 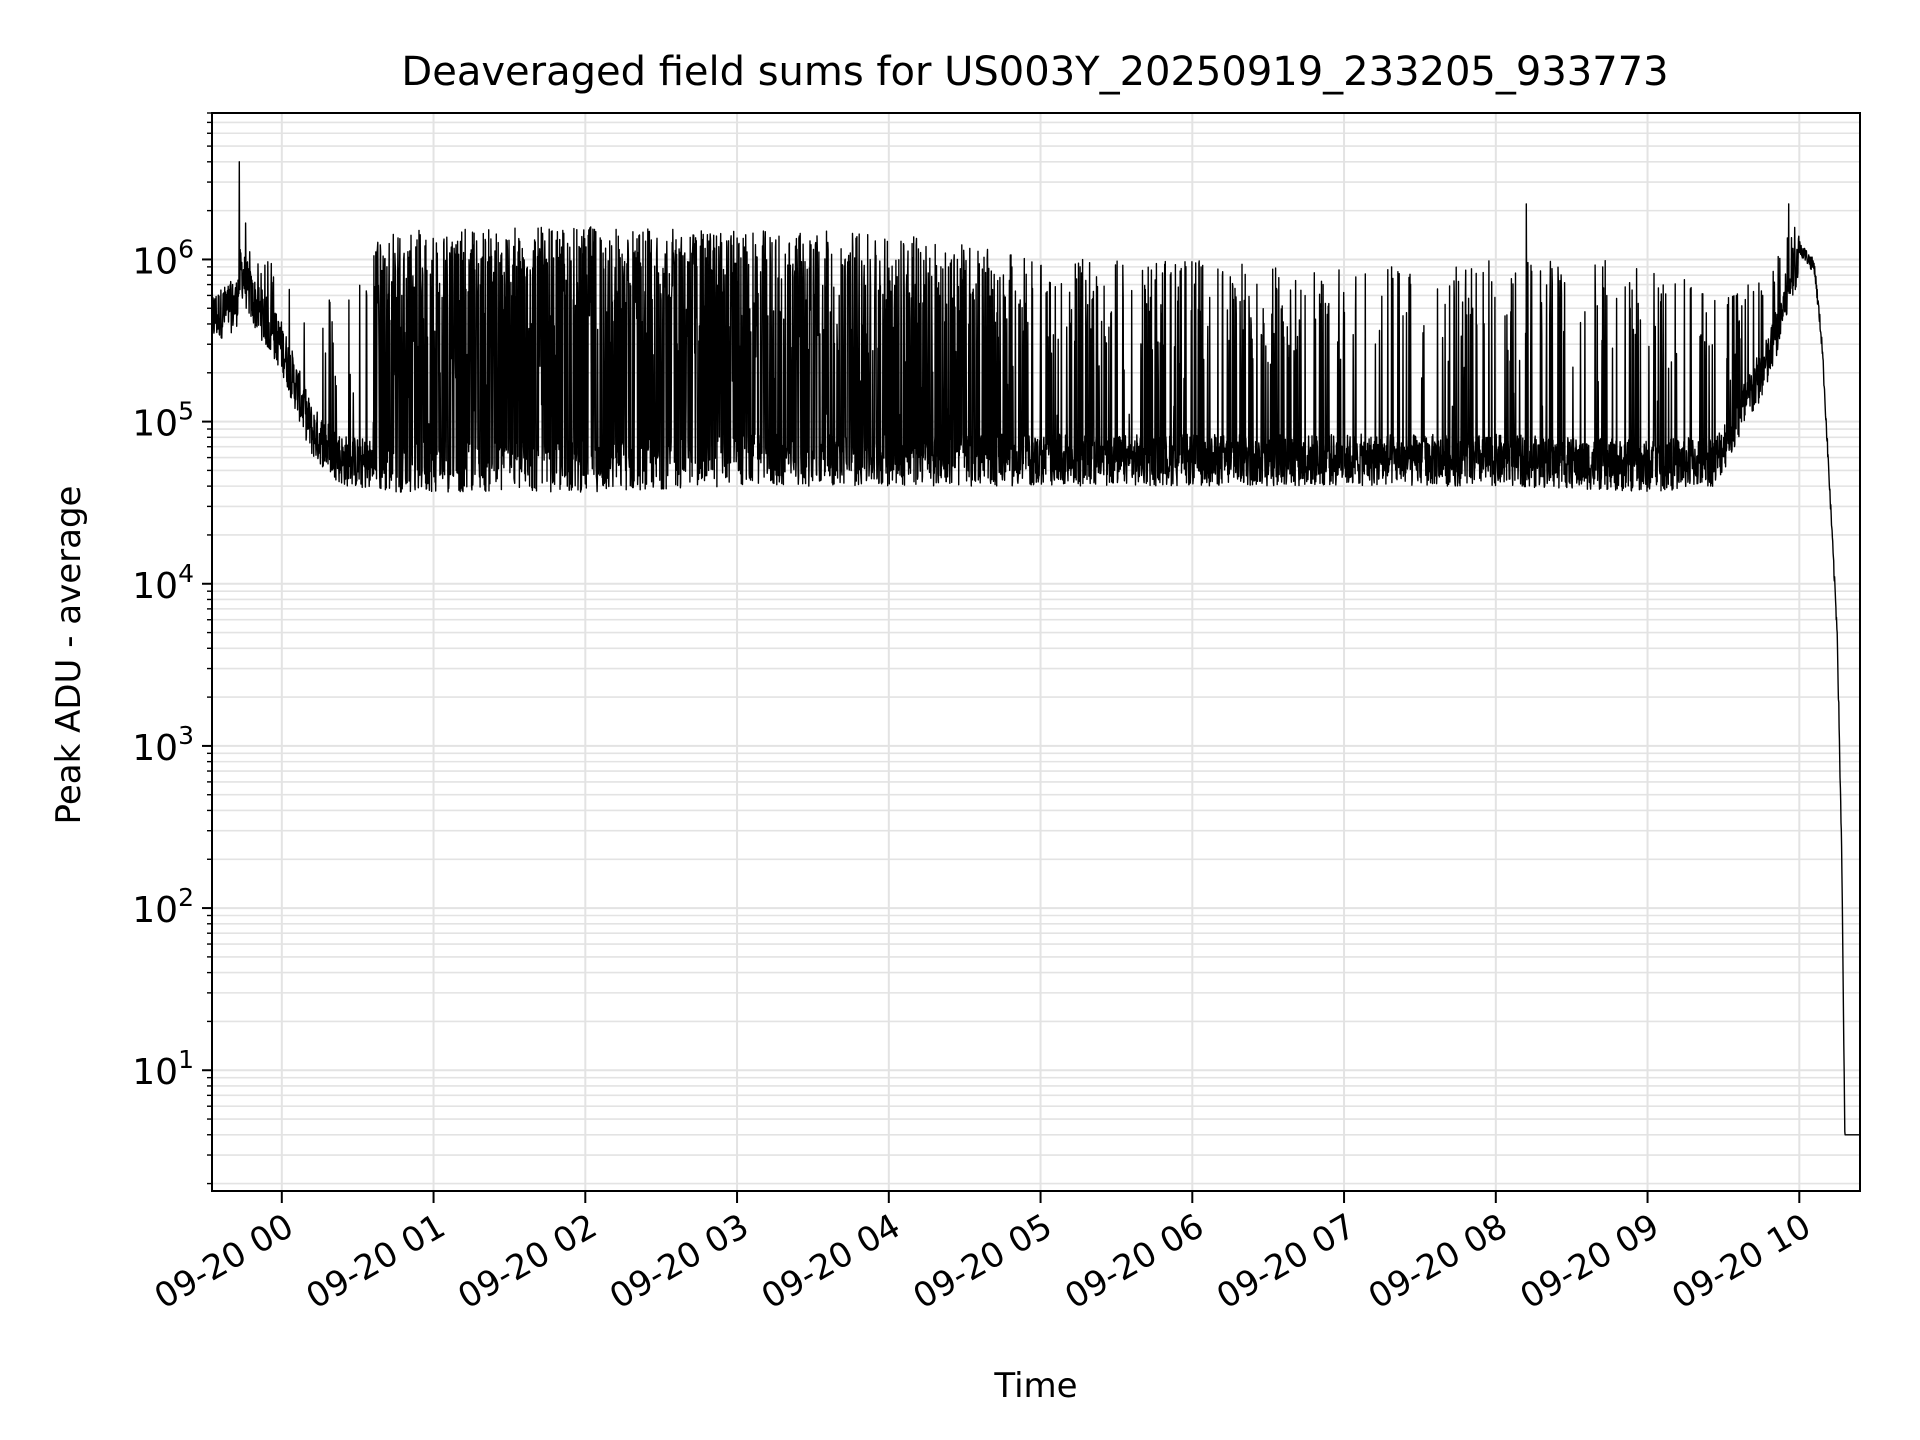 What do you see at coordinates (163, 421) in the screenshot?
I see `y-tick-label: 10⁵` at bounding box center [163, 421].